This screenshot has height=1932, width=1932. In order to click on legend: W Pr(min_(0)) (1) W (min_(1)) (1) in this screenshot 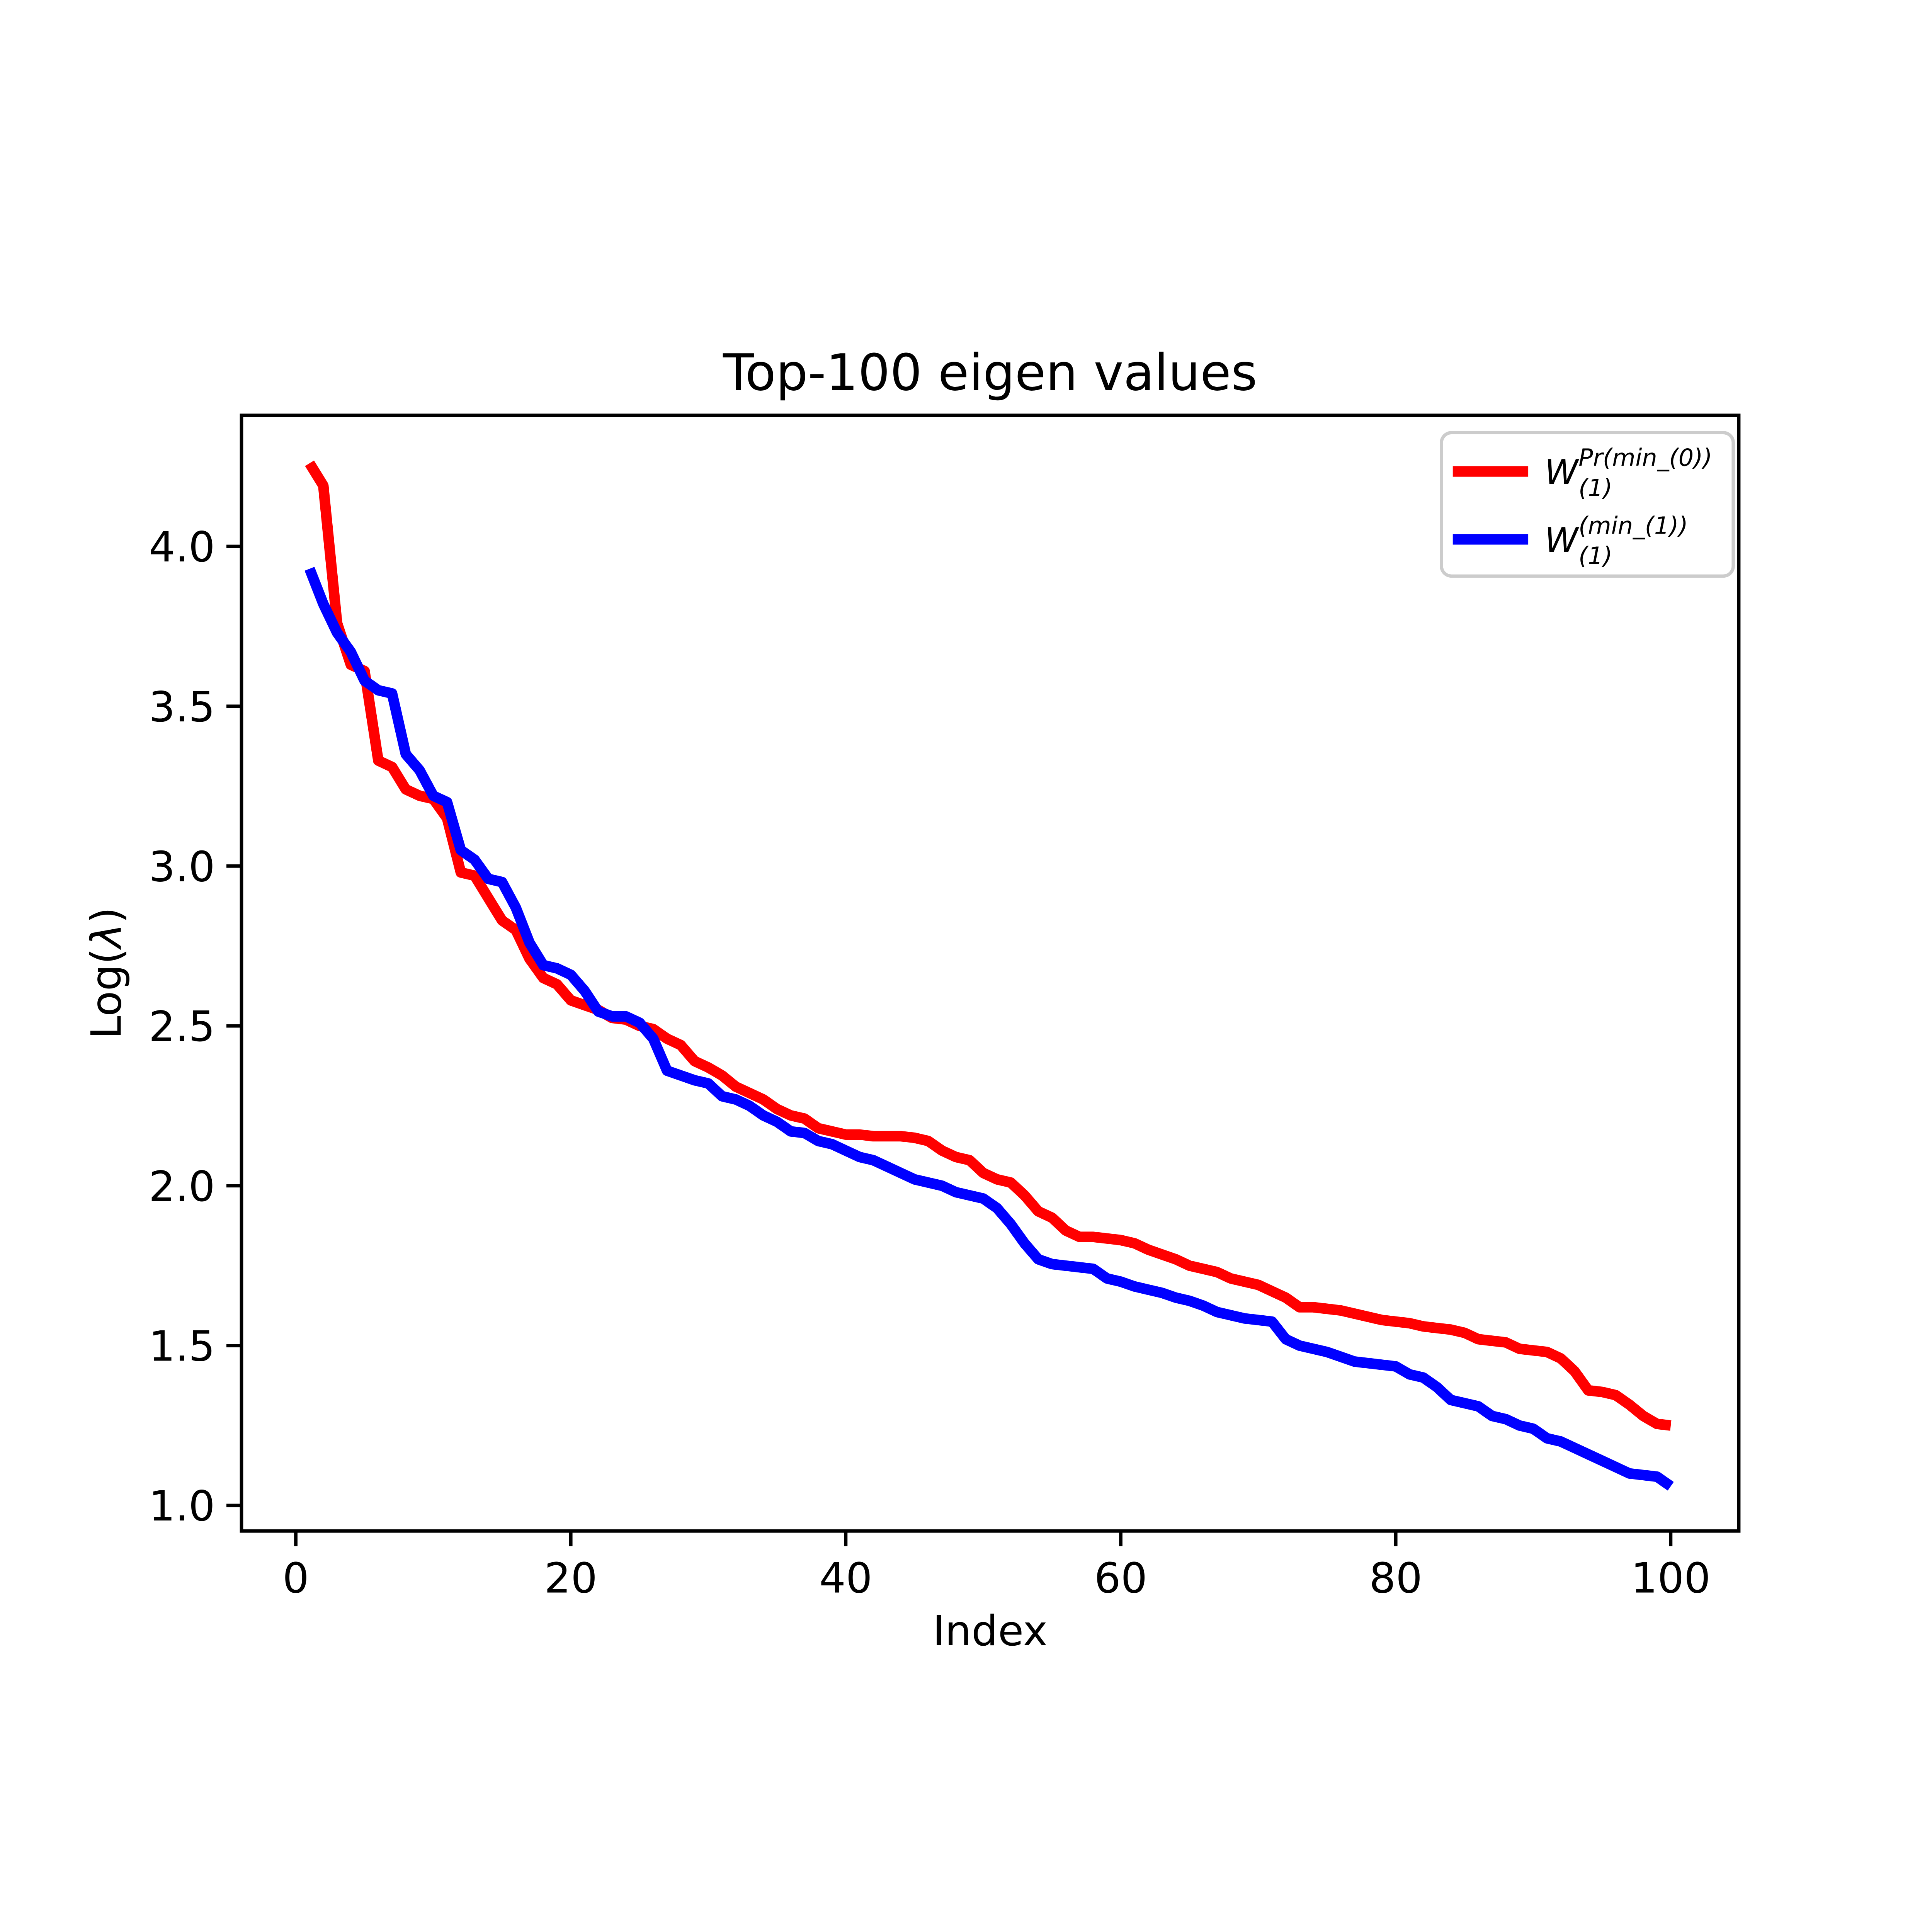, I will do `click(1587, 505)`.